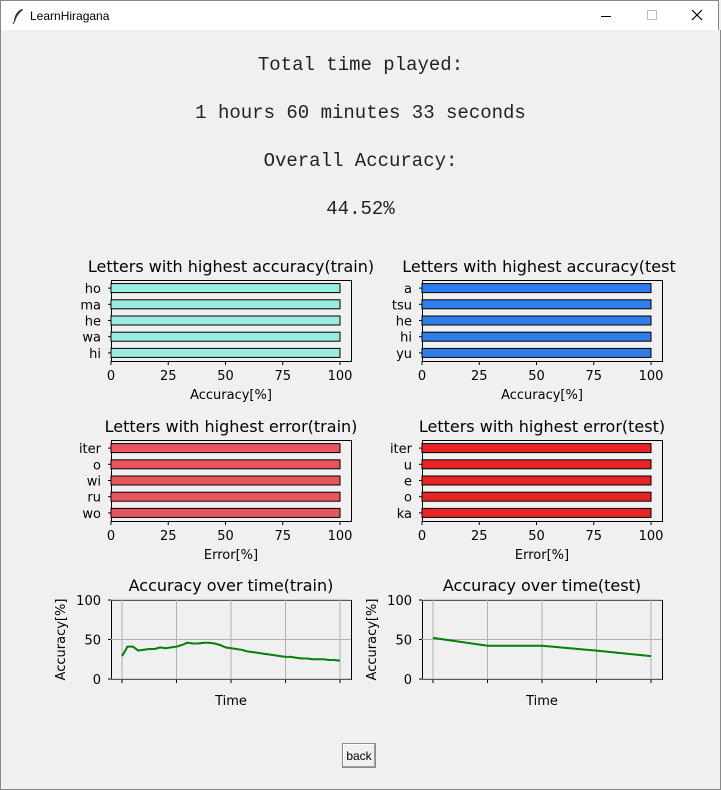 This screenshot has height=790, width=721. I want to click on title-bar: LearnHiragana, so click(359, 15).